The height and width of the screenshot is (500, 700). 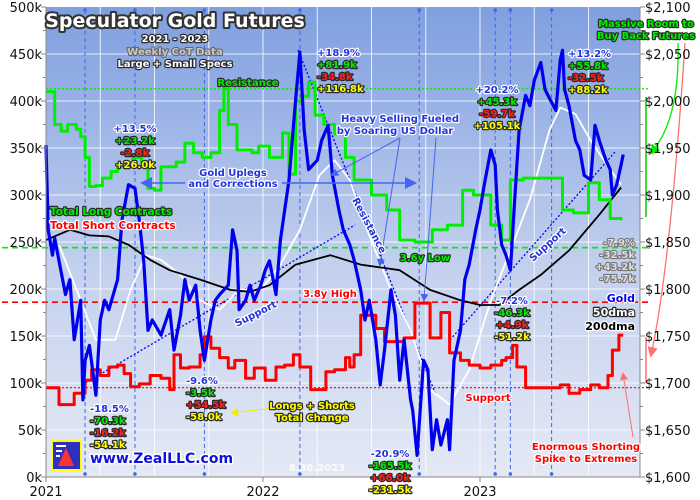 What do you see at coordinates (66, 455) in the screenshot?
I see `zeal-logo` at bounding box center [66, 455].